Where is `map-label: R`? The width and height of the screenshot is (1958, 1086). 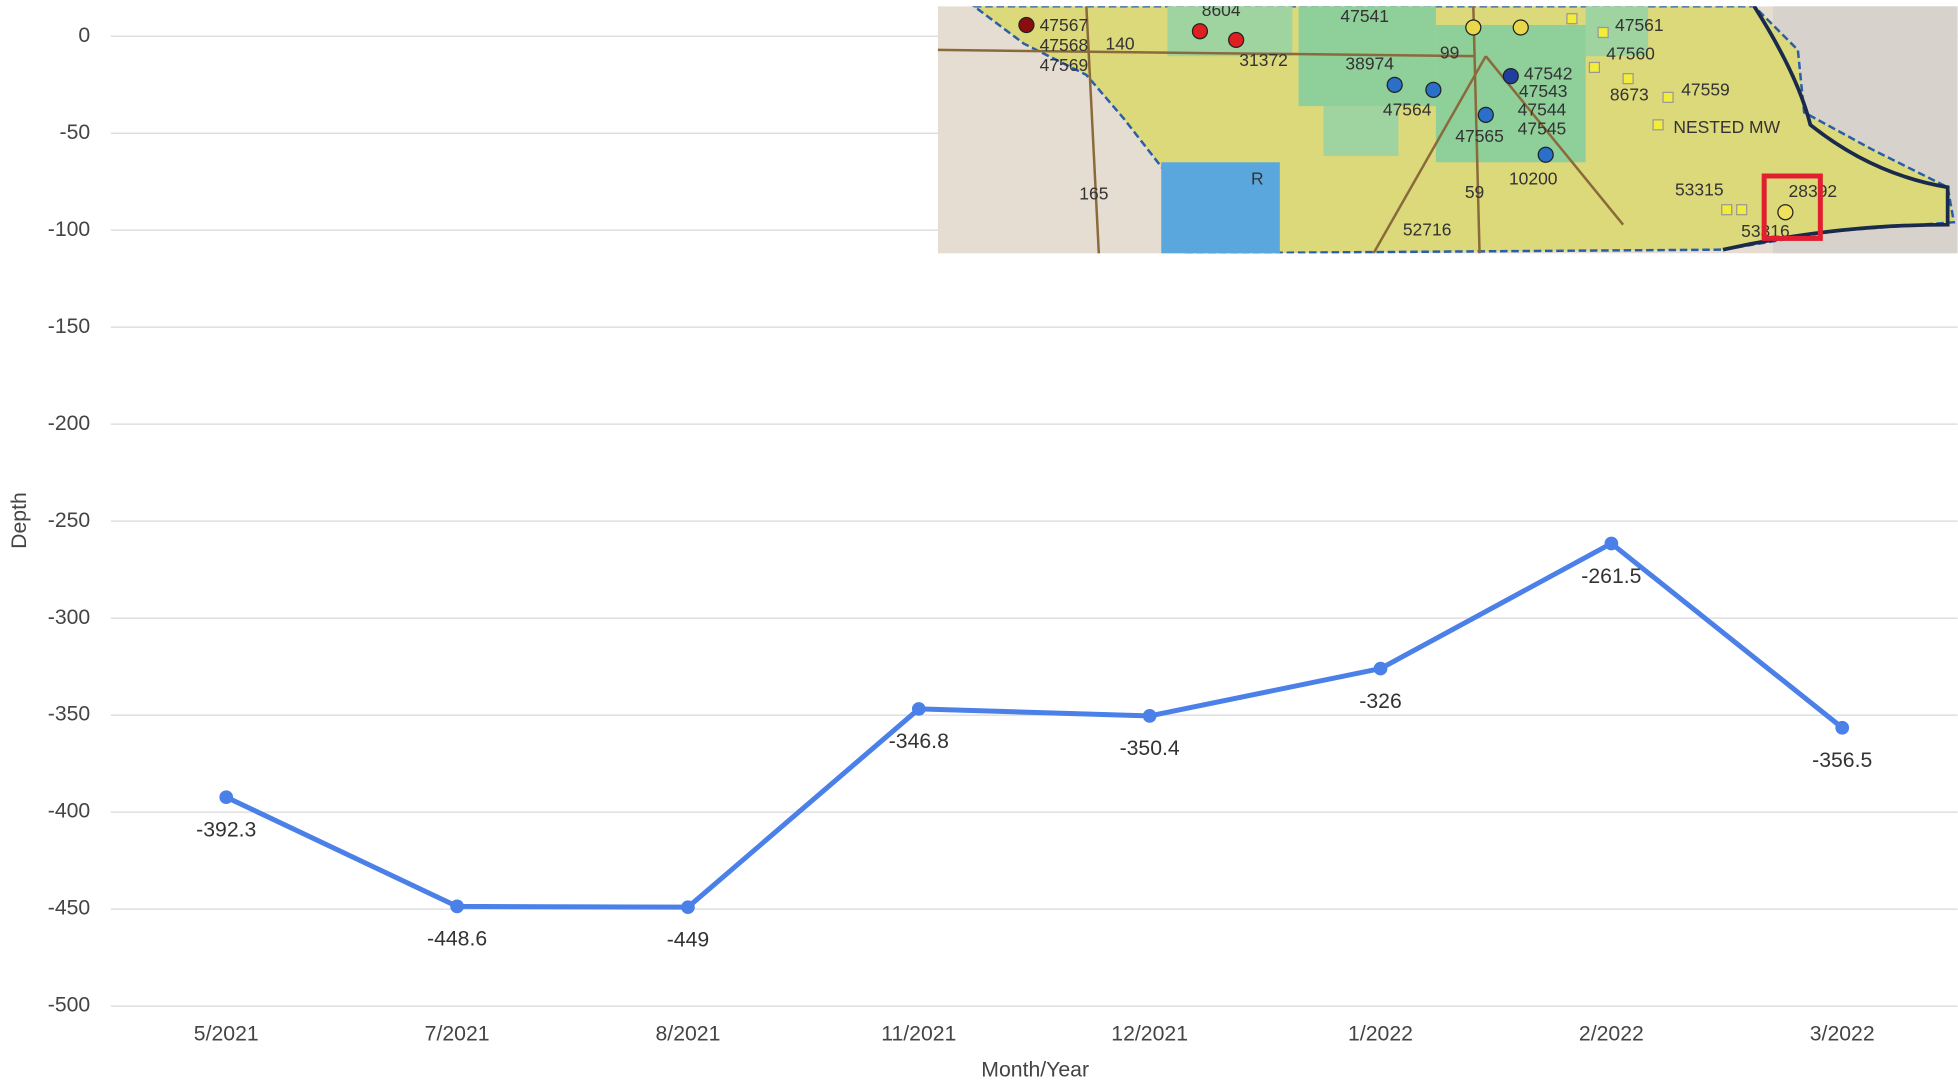
map-label: R is located at coordinates (1257, 178).